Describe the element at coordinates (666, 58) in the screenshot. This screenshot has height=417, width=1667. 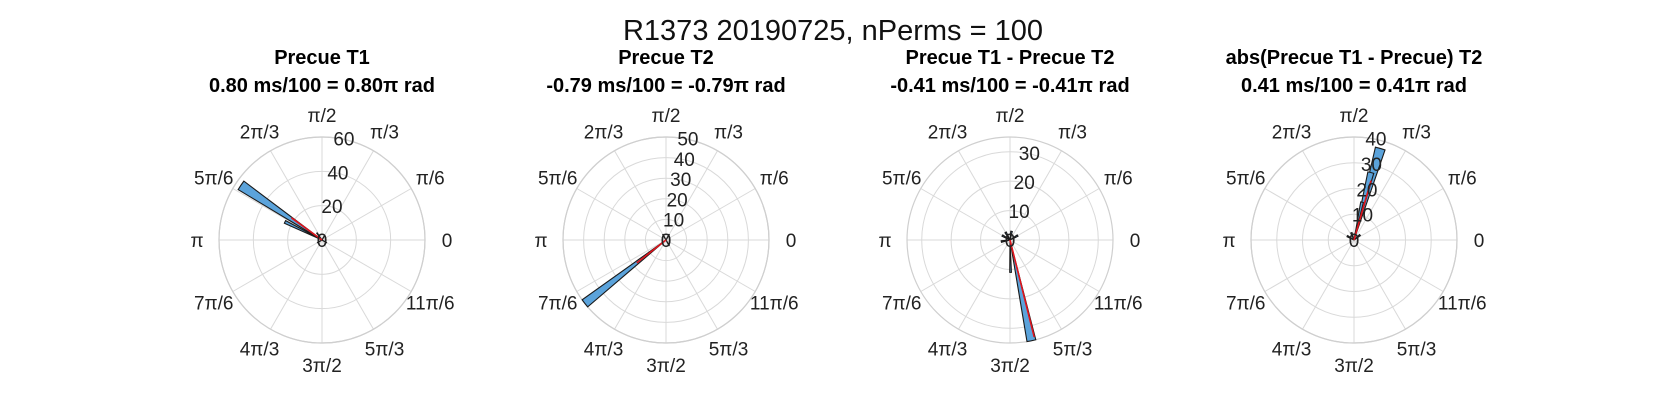
I see `panel-title: Precue T2` at that location.